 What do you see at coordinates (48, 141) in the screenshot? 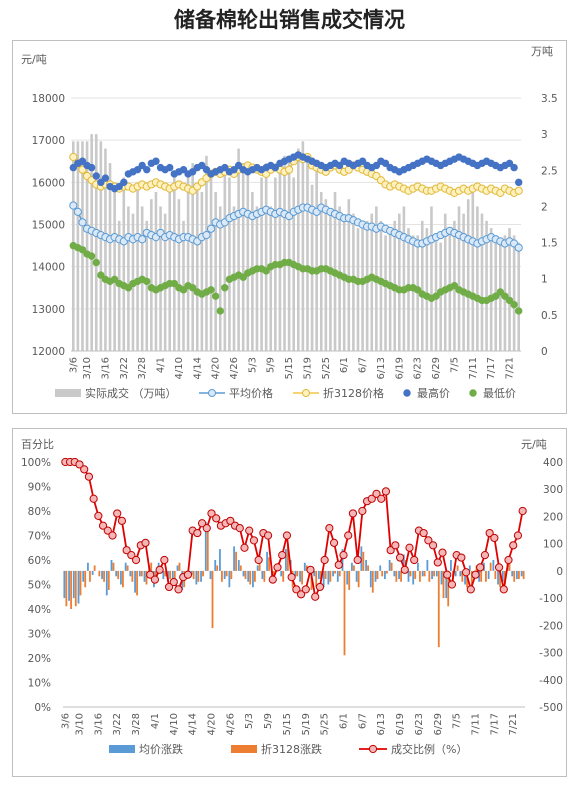
I see `y-left-tick-label: 17000` at bounding box center [48, 141].